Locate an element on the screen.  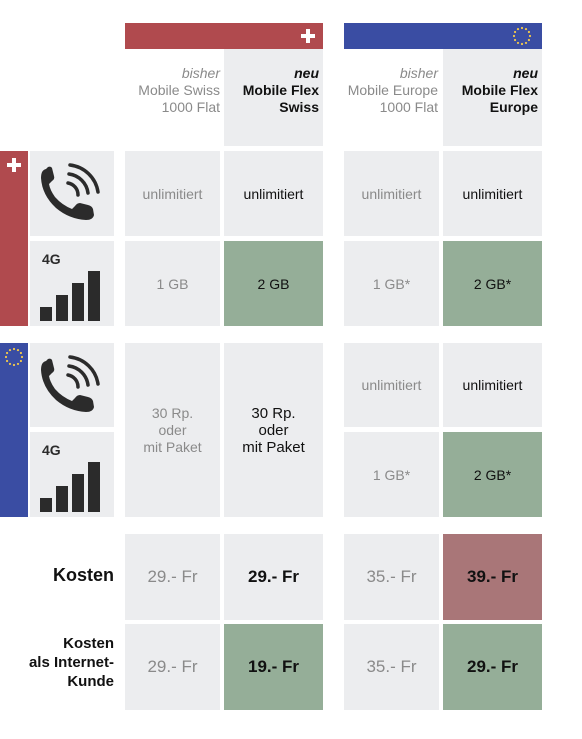
plan-header-europe-old: bisher Mobile Europe 1000 Flat is located at coordinates (386, 86).